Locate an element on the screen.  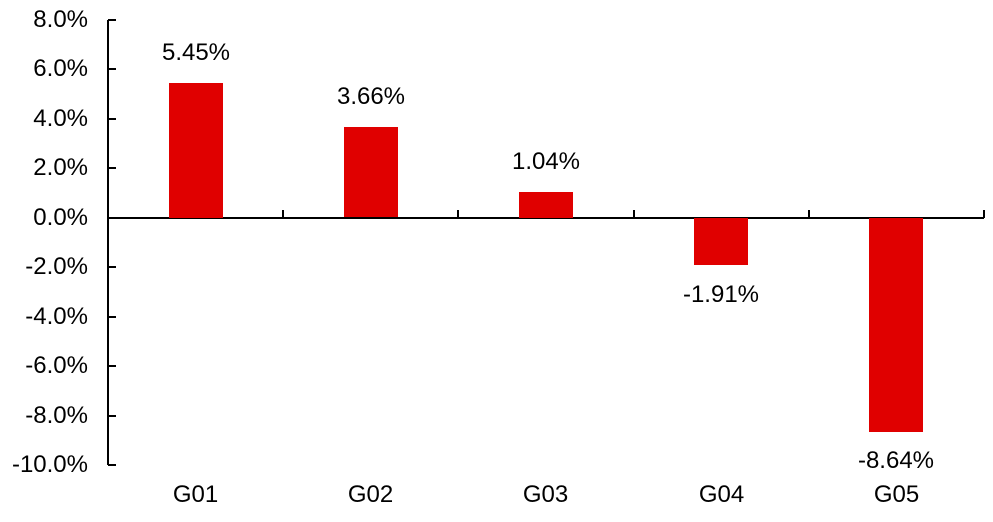
category-label-g05: G05 is located at coordinates (896, 494).